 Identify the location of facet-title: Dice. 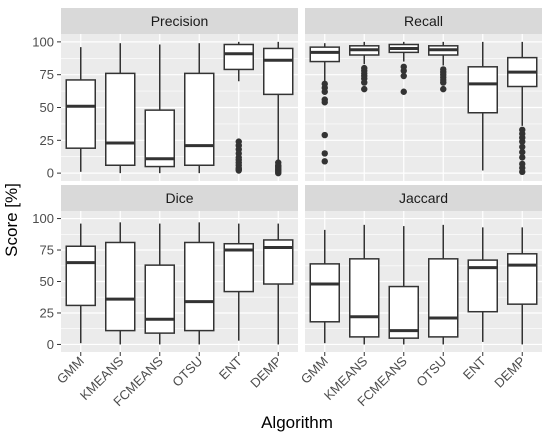
(179, 198).